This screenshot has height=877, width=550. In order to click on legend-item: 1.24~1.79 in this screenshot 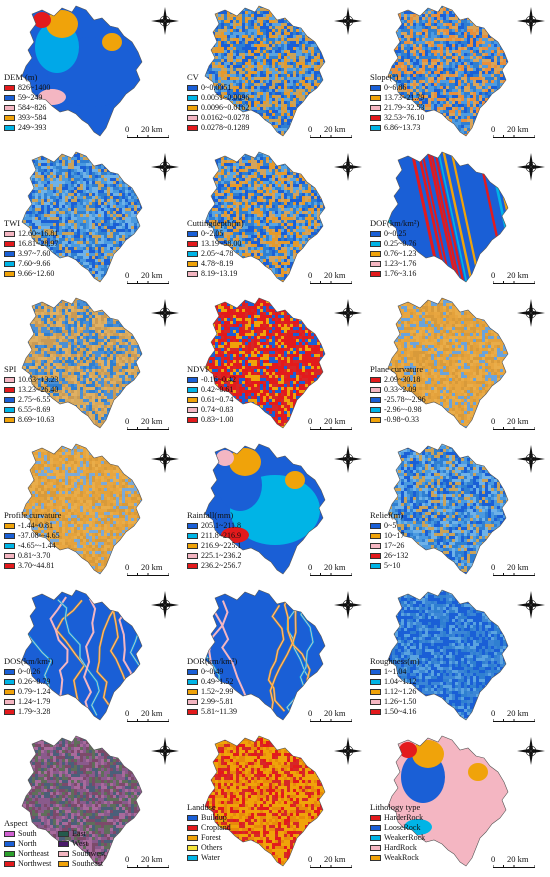, I will do `click(28, 702)`.